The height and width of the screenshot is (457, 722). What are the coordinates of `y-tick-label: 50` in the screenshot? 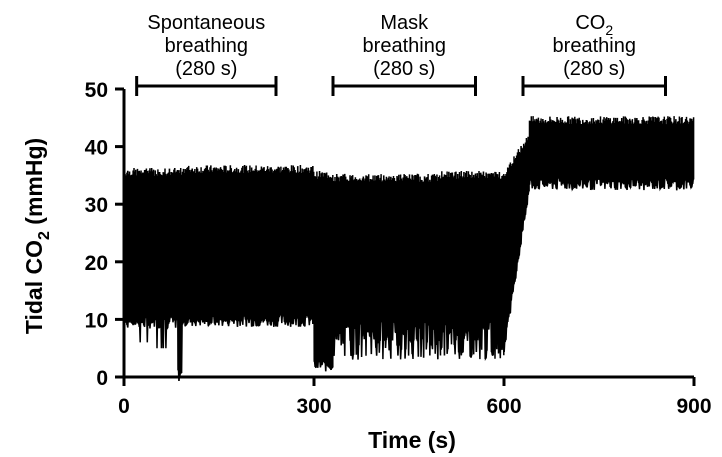 It's located at (96, 90).